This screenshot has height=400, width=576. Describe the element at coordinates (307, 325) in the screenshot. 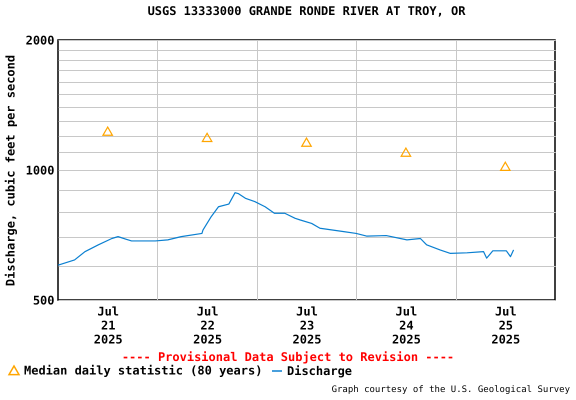

I see `x-tick-label: Jul 23 2025` at that location.